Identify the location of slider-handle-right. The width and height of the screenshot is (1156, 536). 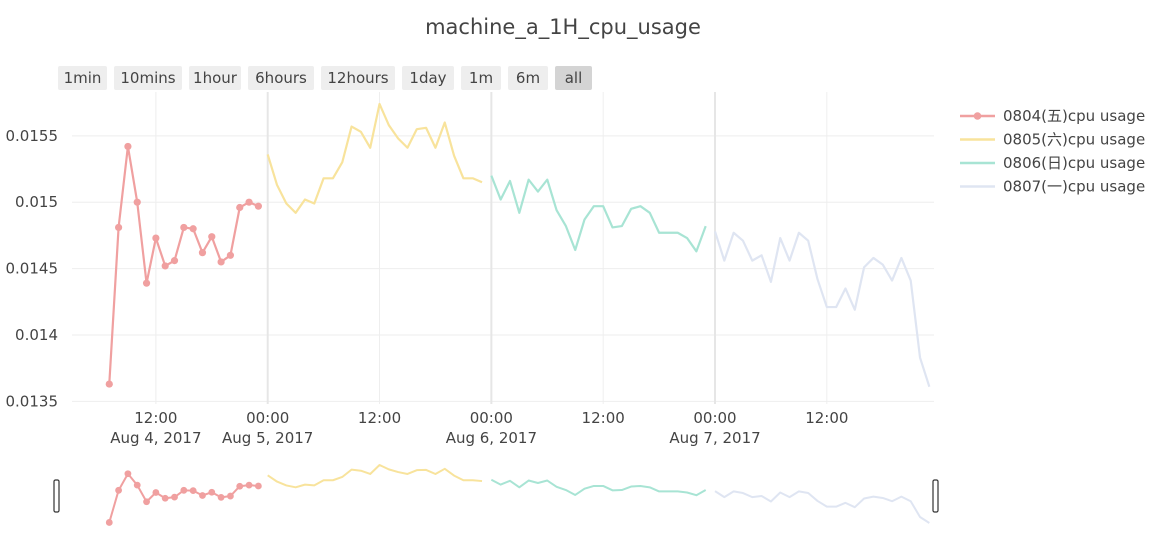
(935, 496).